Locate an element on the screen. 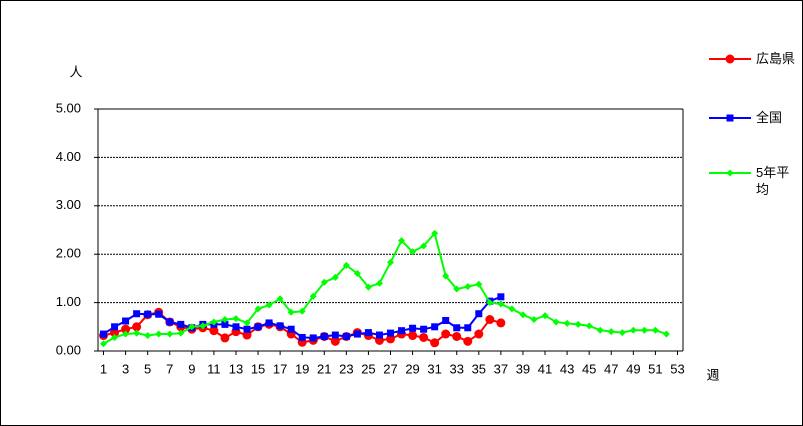 The width and height of the screenshot is (803, 426). y-tick-label: 4.00 is located at coordinates (68, 156).